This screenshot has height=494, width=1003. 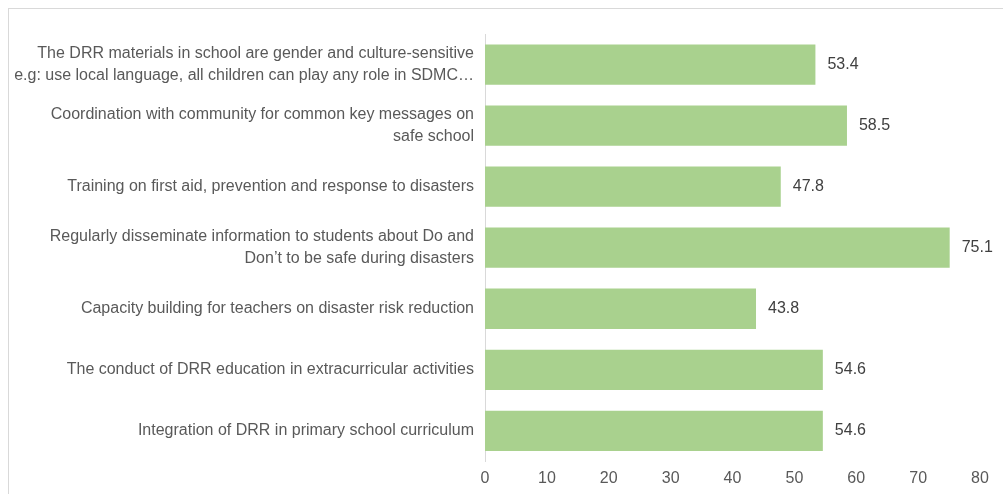 What do you see at coordinates (485, 478) in the screenshot?
I see `x-tick-label: 0` at bounding box center [485, 478].